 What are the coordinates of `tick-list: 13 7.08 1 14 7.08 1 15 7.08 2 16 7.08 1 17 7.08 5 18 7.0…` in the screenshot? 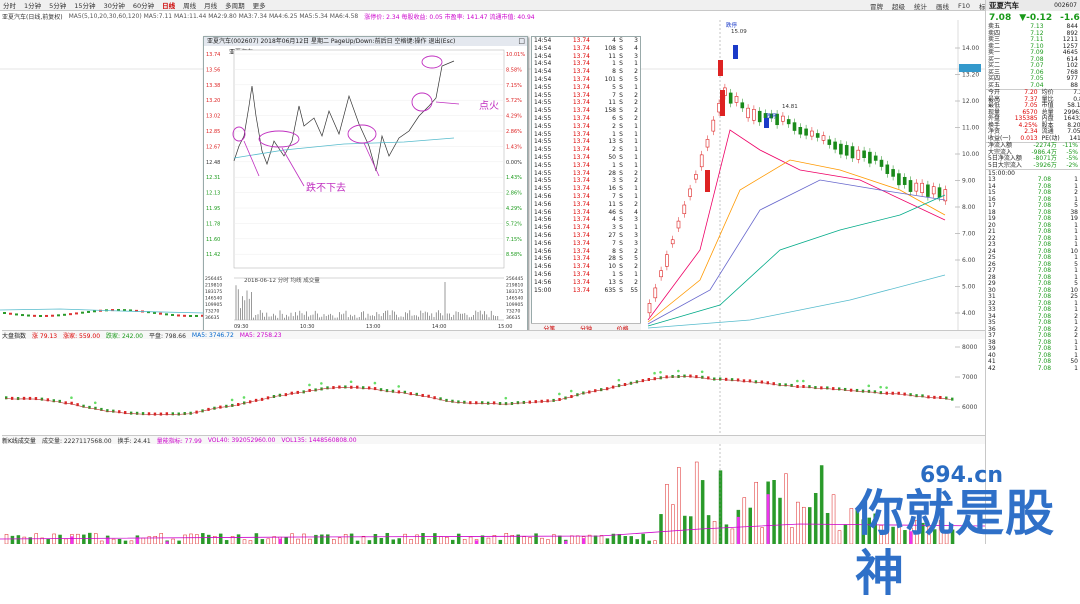 It's located at (1033, 274).